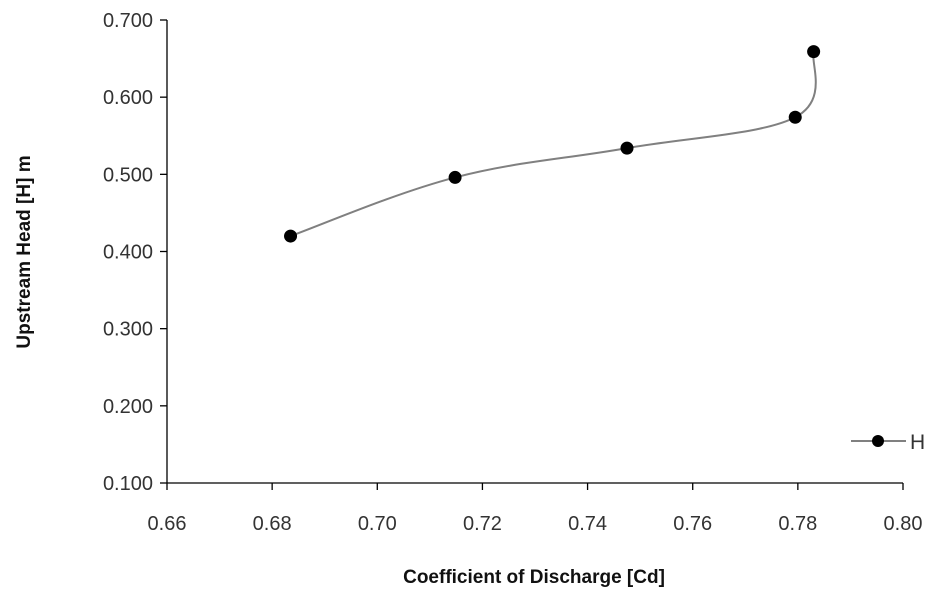  What do you see at coordinates (128, 253) in the screenshot?
I see `y-tick-label: 0.400` at bounding box center [128, 253].